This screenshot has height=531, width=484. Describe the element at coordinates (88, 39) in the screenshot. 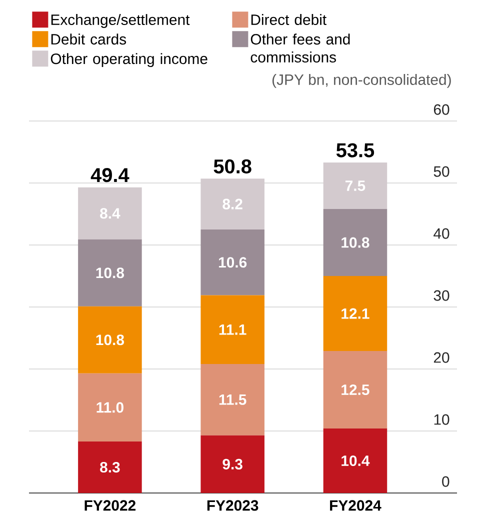

I see `legend-label: Debit cards` at that location.